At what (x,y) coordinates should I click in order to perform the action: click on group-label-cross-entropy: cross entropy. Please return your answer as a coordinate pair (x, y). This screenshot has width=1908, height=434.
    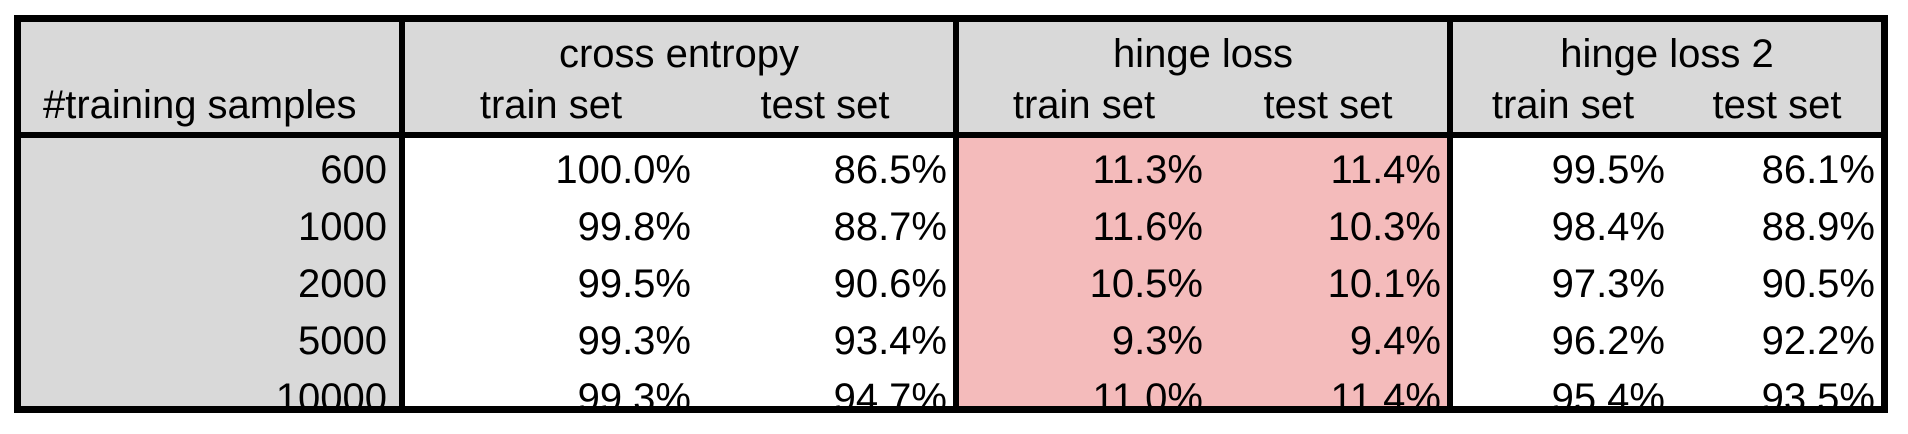
    Looking at the image, I should click on (679, 54).